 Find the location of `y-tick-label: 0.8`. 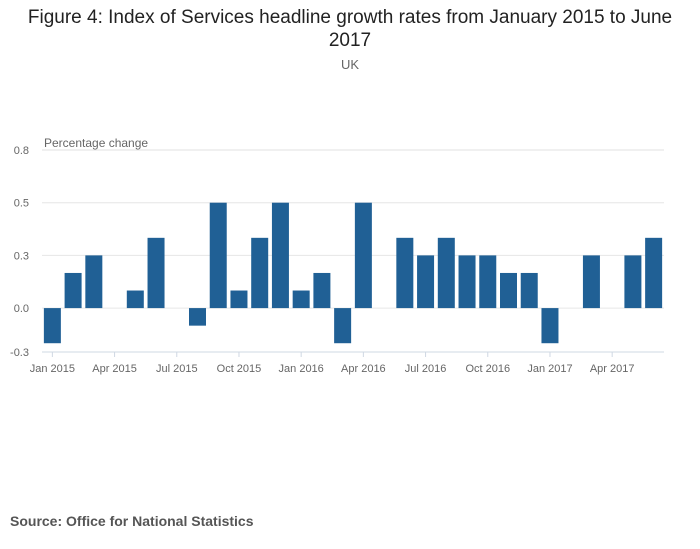

y-tick-label: 0.8 is located at coordinates (21, 151).